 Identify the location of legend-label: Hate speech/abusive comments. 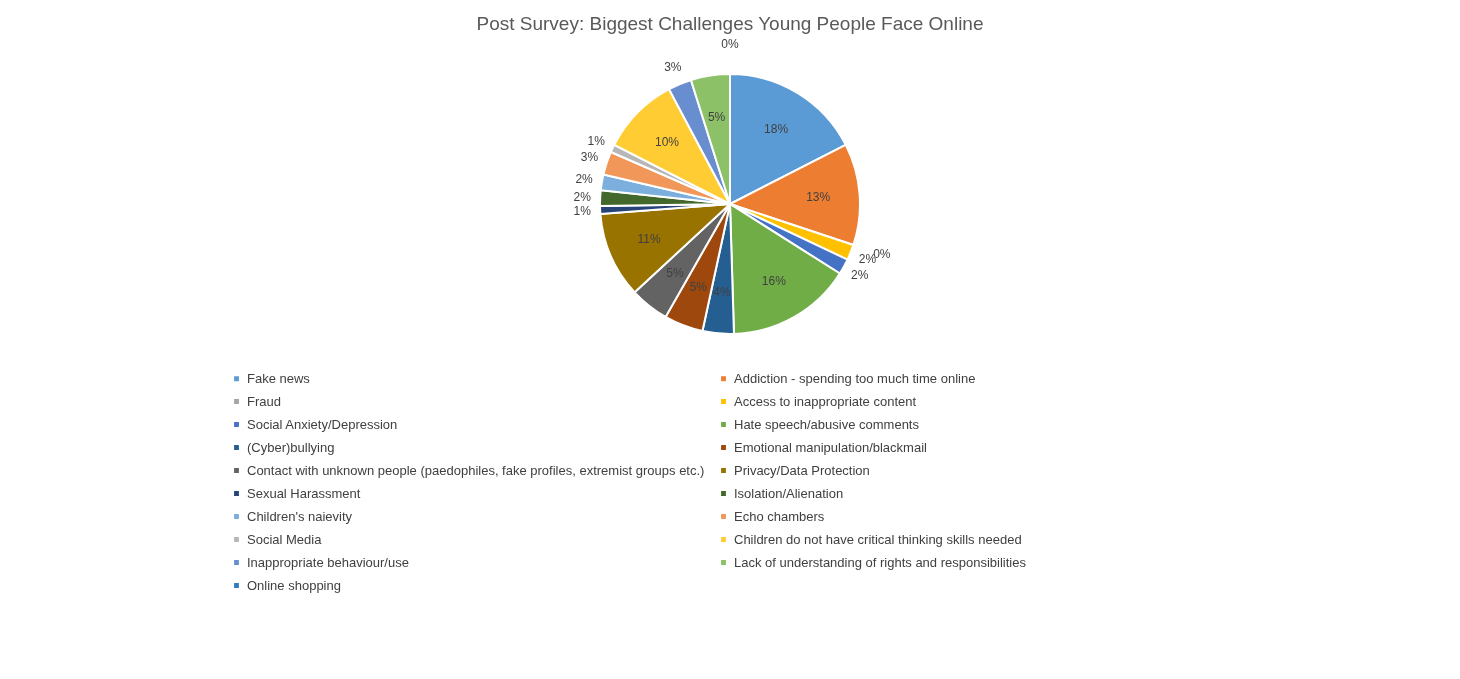
(827, 424).